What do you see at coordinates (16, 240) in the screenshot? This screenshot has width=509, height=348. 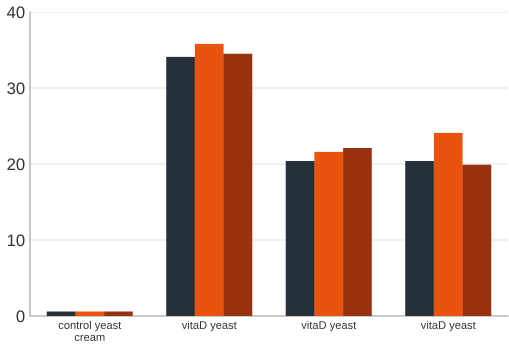 I see `y-tick-label: 10` at bounding box center [16, 240].